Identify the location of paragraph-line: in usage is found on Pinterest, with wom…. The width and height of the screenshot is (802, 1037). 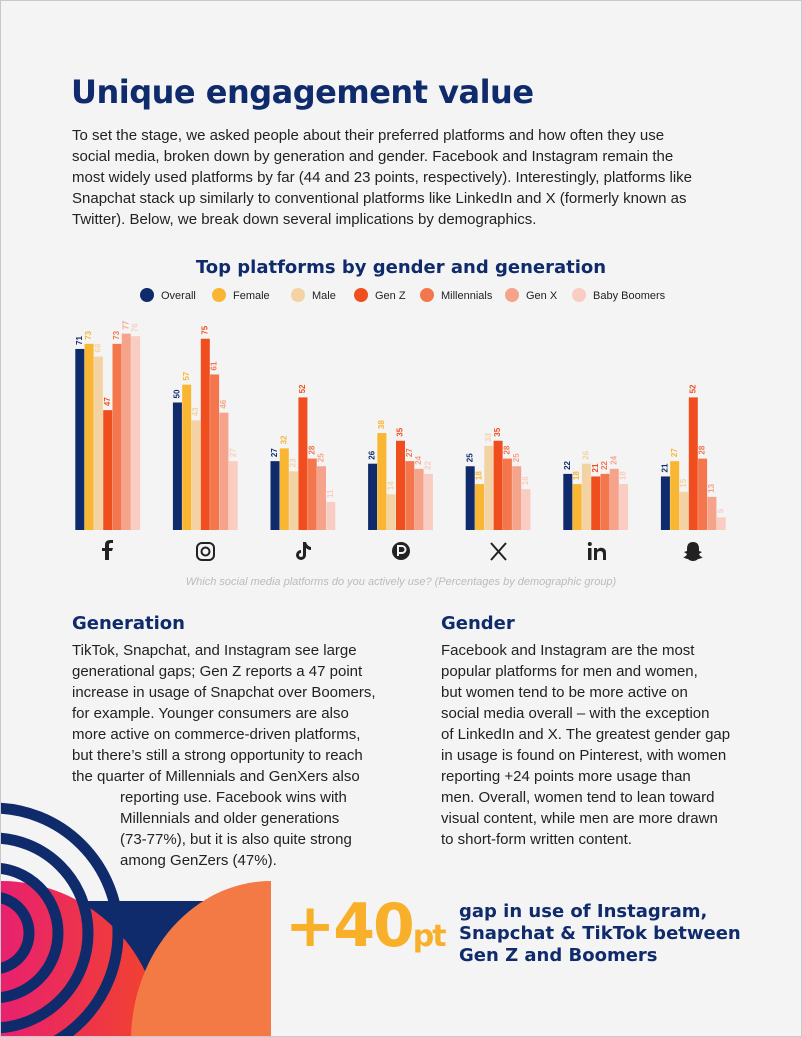
(584, 755).